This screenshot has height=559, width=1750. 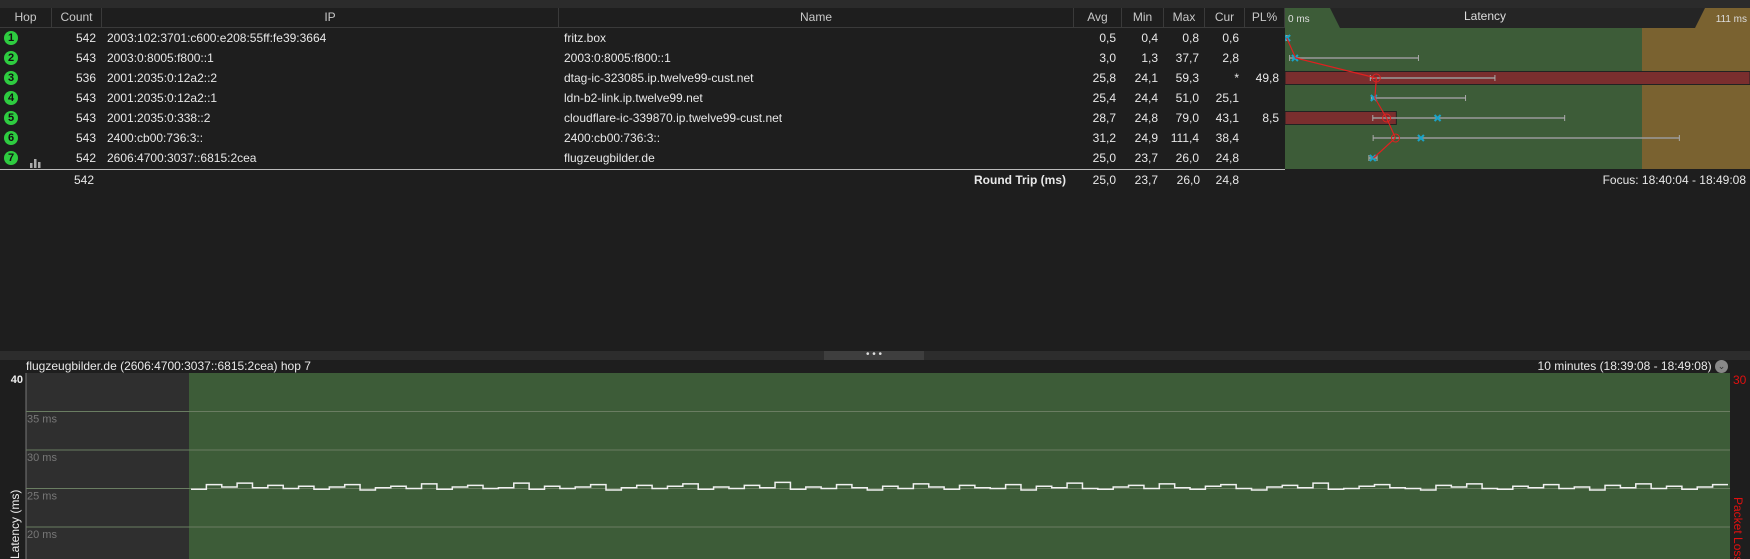 What do you see at coordinates (83, 180) in the screenshot?
I see `summary-count: 542` at bounding box center [83, 180].